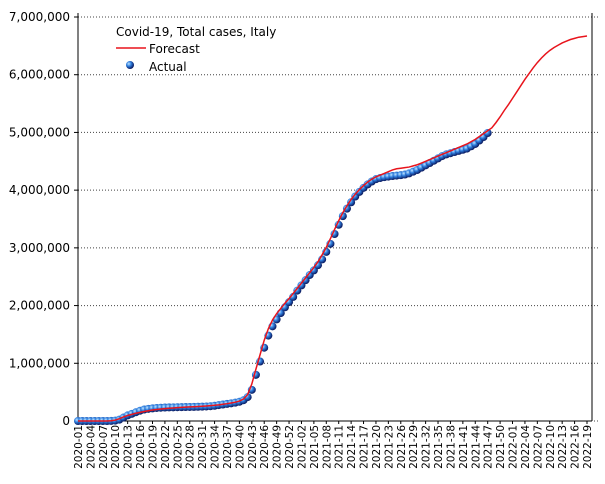 This screenshot has height=484, width=605. Describe the element at coordinates (178, 447) in the screenshot. I see `x-tick-label: 2020-25` at that location.